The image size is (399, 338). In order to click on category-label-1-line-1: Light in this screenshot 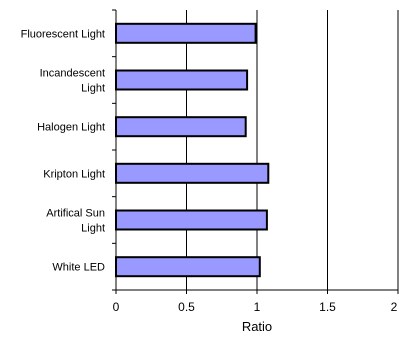, I will do `click(93, 89)`.